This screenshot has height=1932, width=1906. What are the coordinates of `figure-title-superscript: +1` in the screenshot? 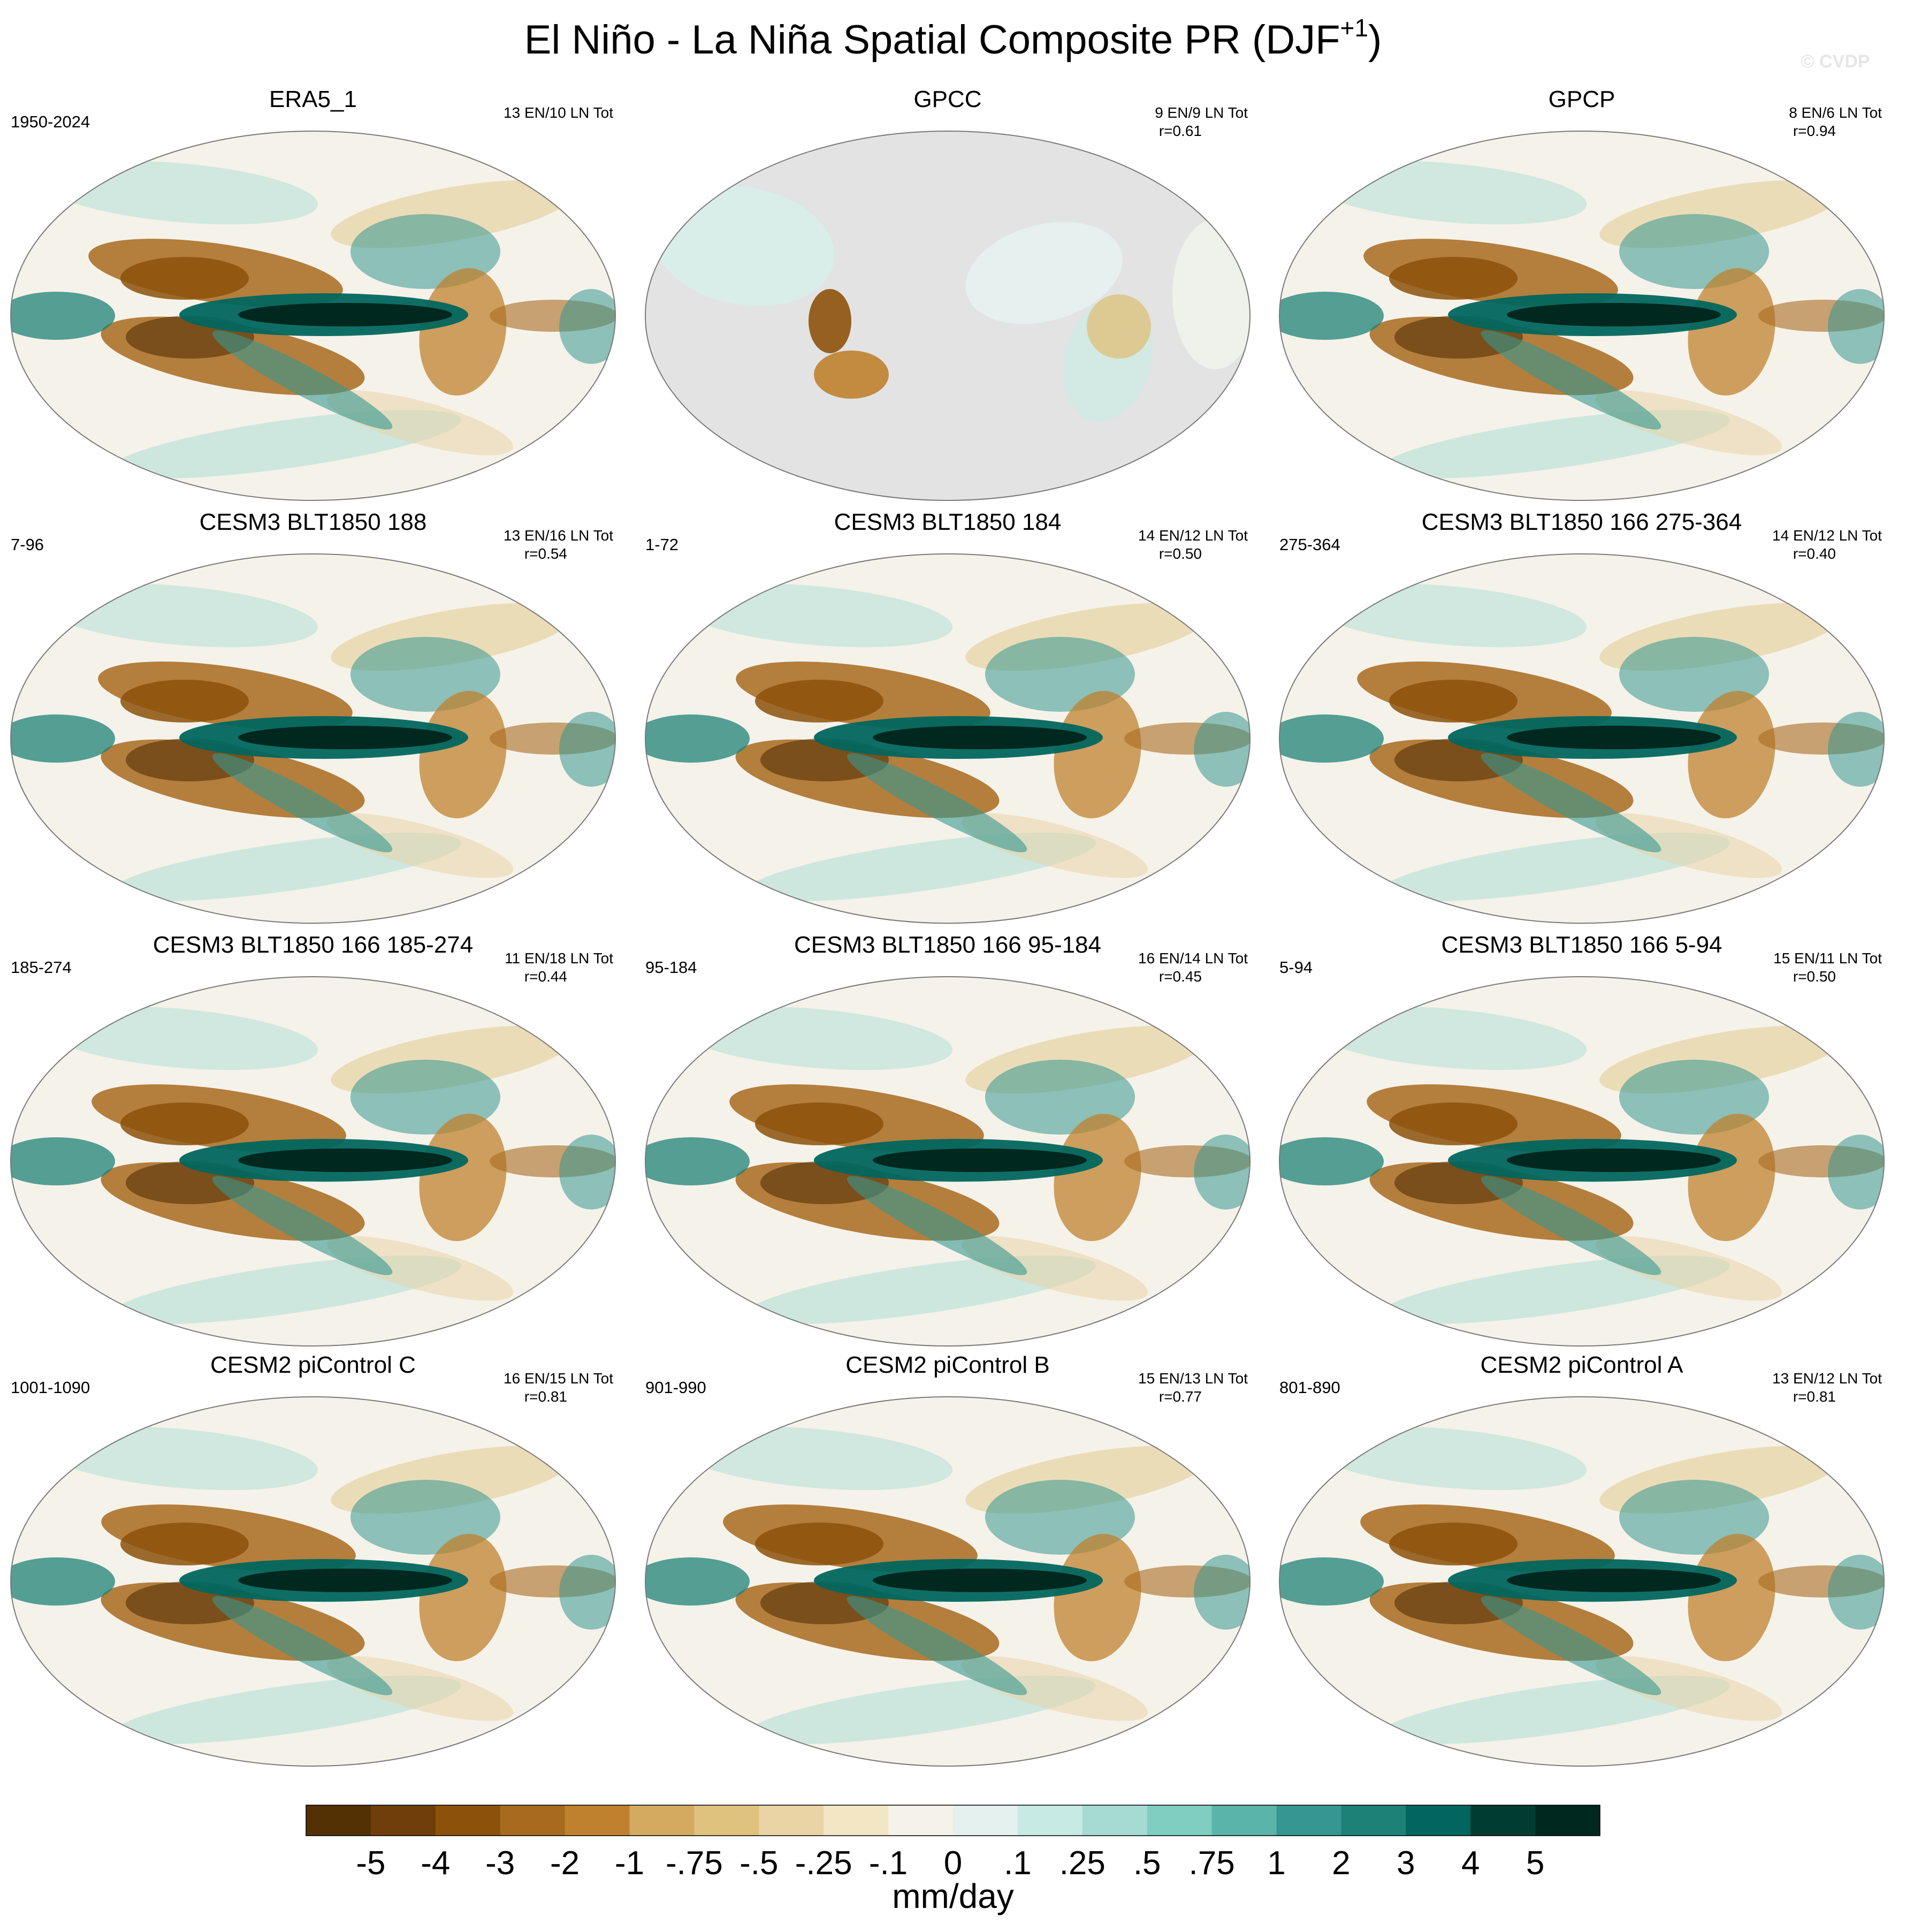 It's located at (1354, 28).